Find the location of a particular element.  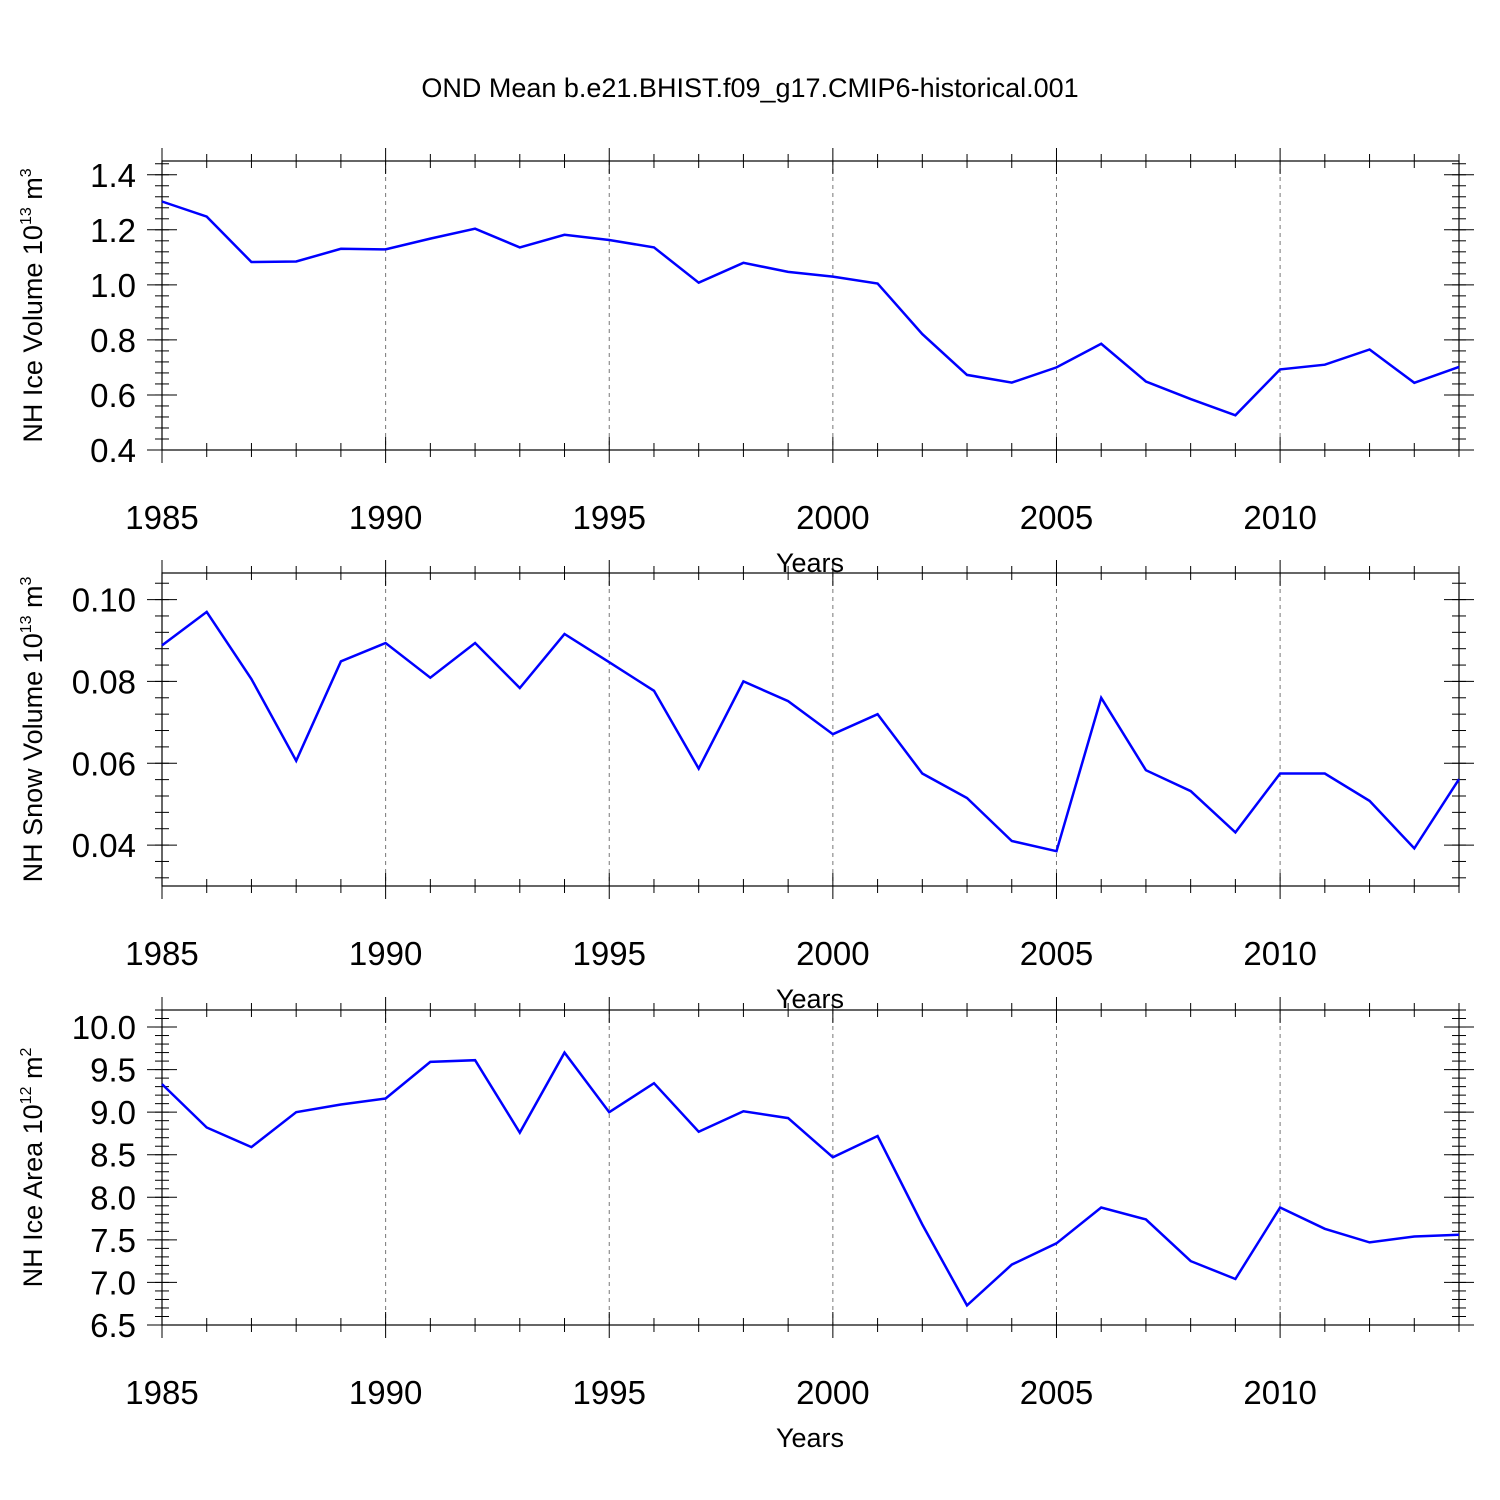

y-tick-label: 0.8 is located at coordinates (113, 340).